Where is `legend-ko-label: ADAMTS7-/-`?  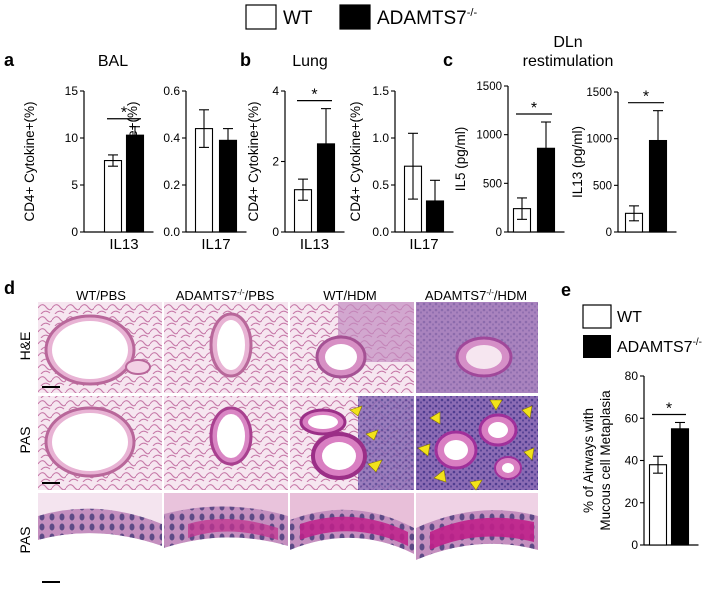 legend-ko-label: ADAMTS7-/- is located at coordinates (427, 18).